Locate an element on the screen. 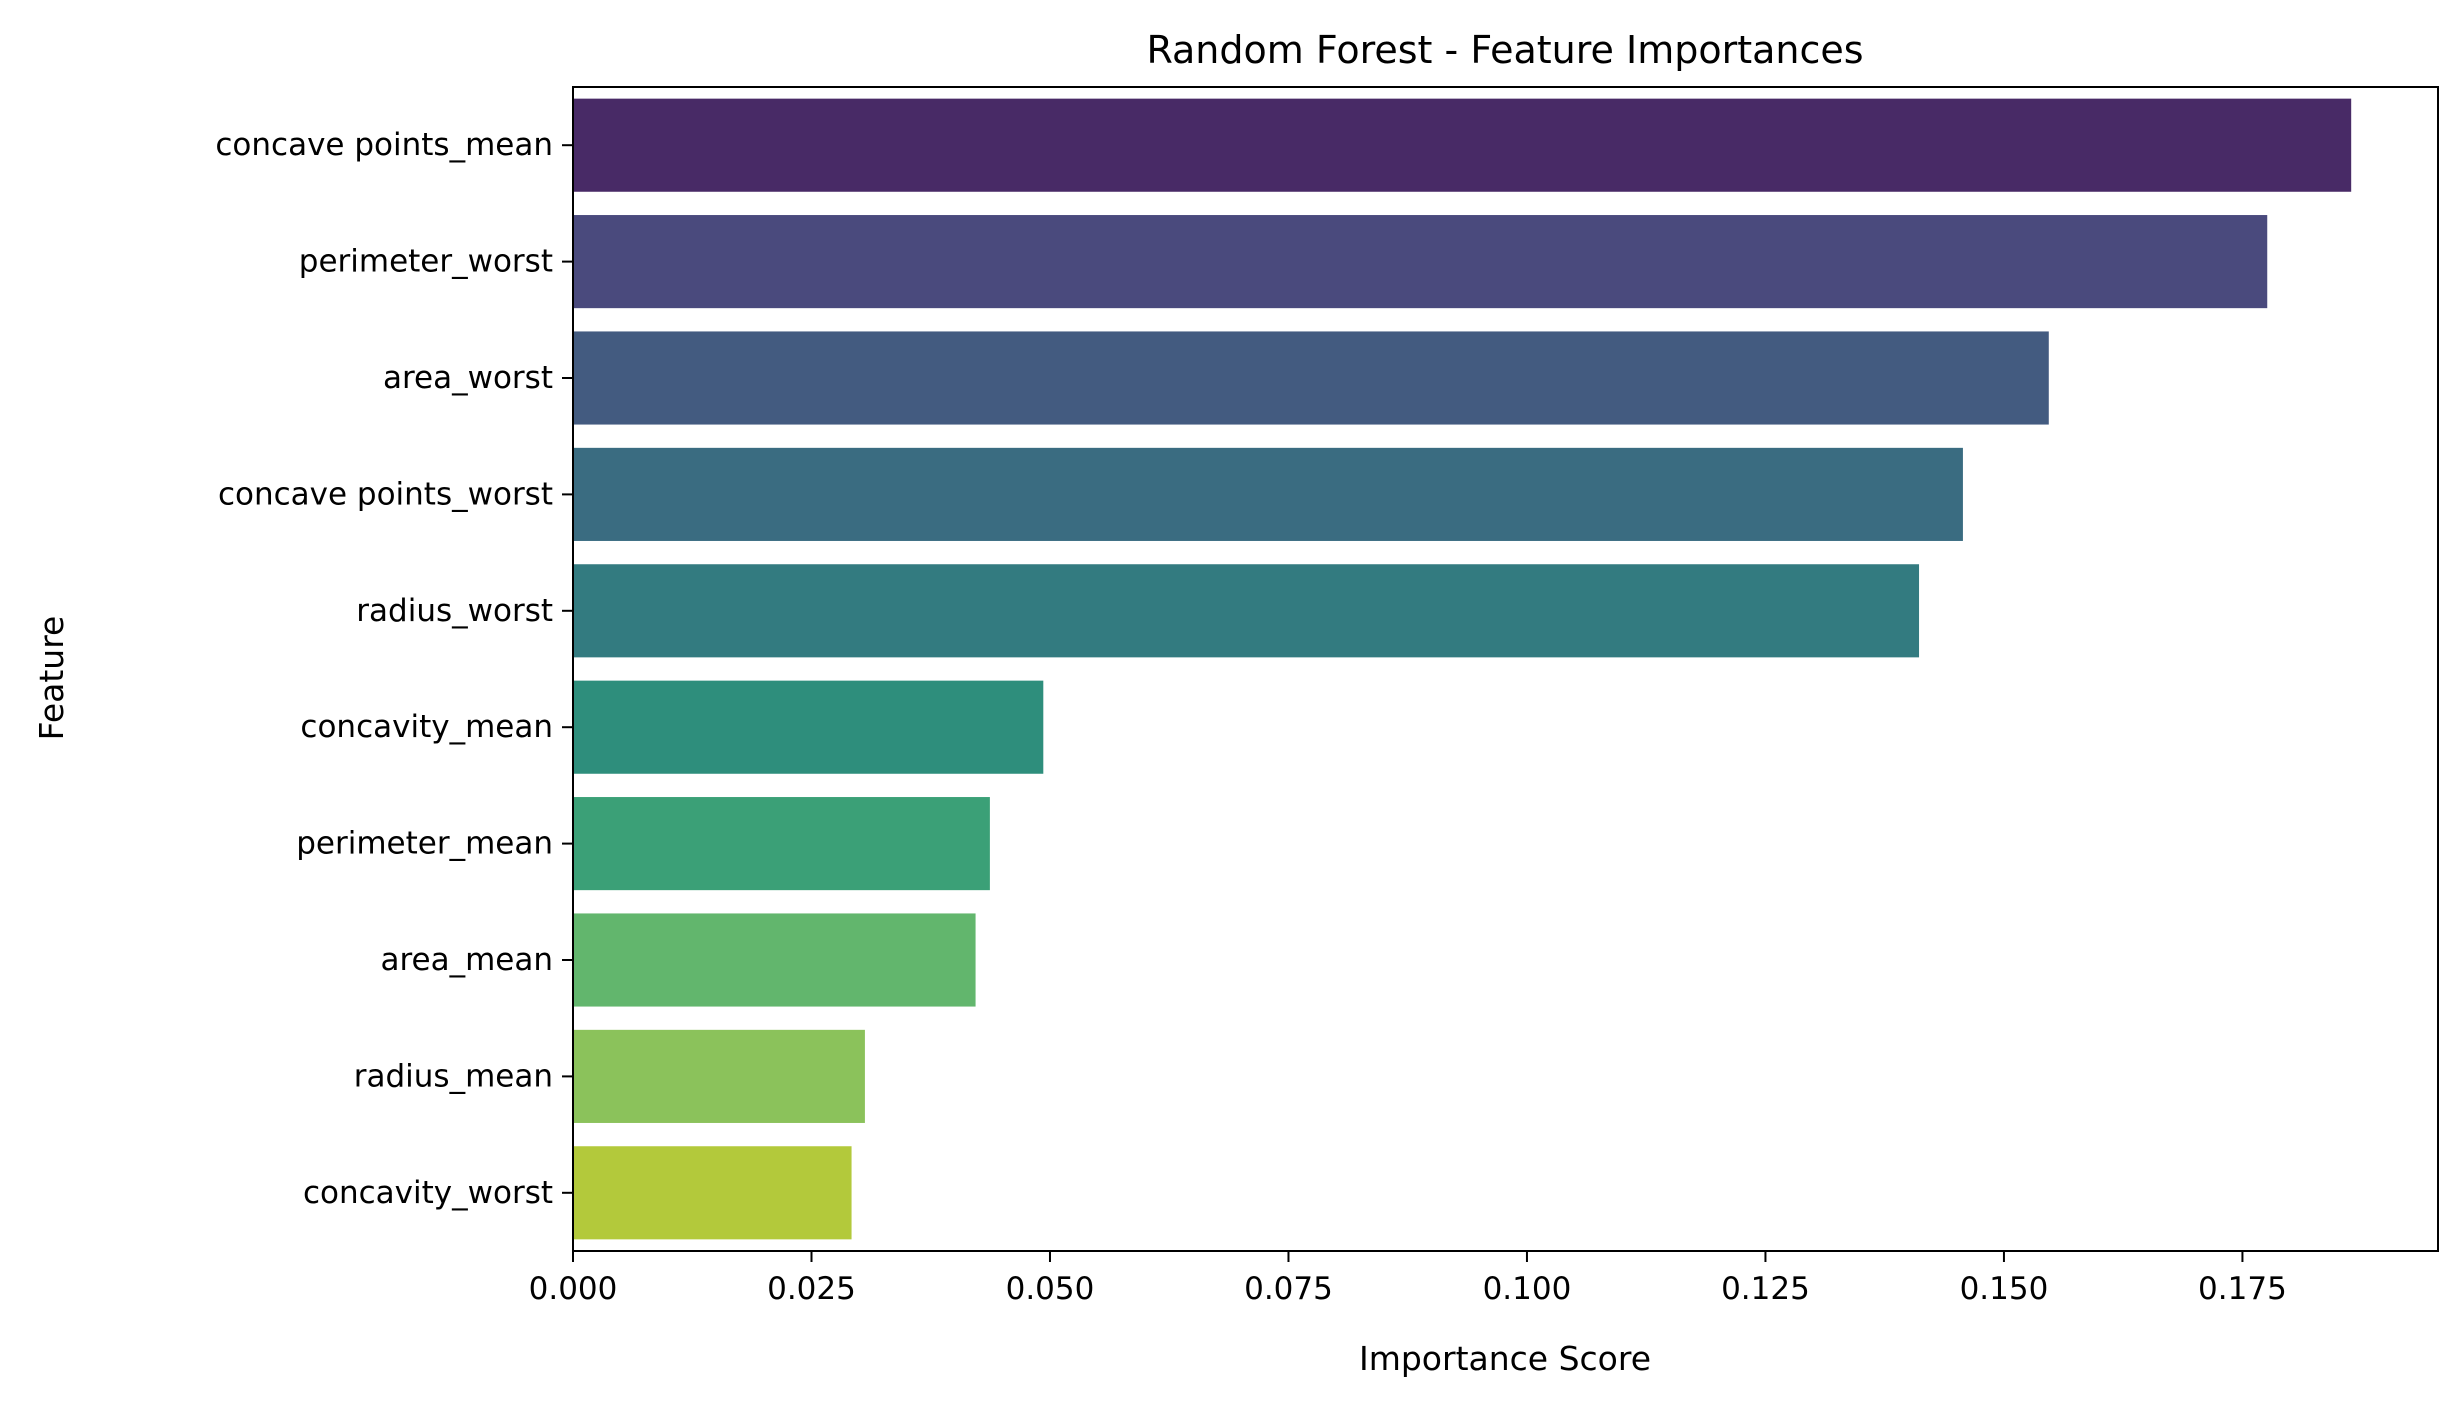 Image resolution: width=2460 pixels, height=1412 pixels. bar-radius-worst is located at coordinates (1246, 611).